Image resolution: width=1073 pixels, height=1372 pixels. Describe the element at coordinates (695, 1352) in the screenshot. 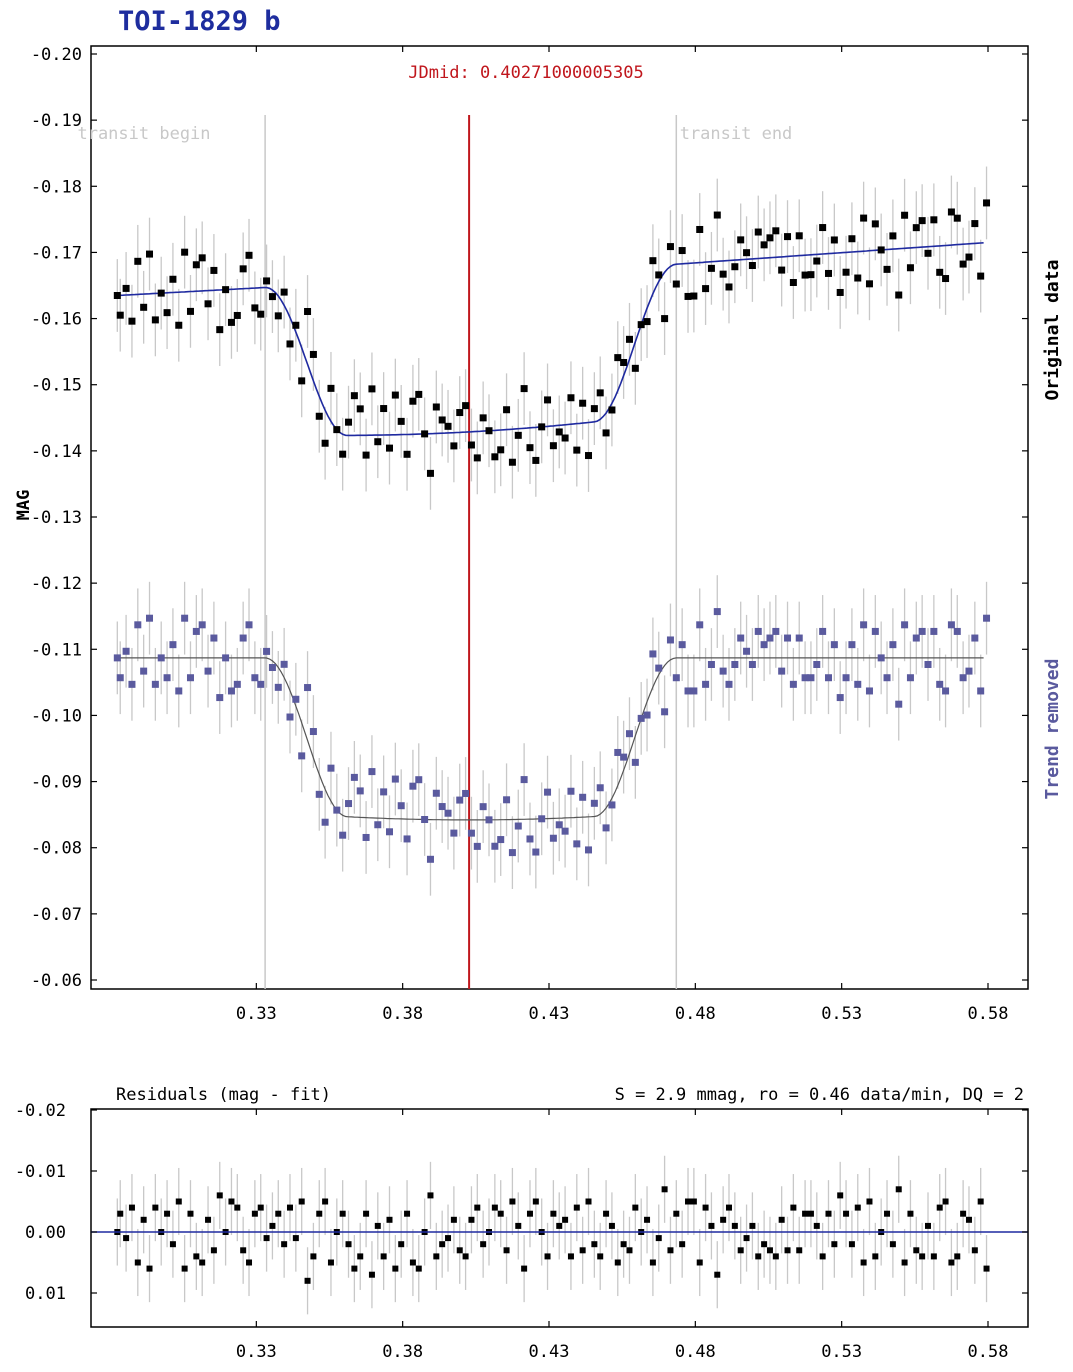

I see `residual-x-tick-label: 0.48` at that location.